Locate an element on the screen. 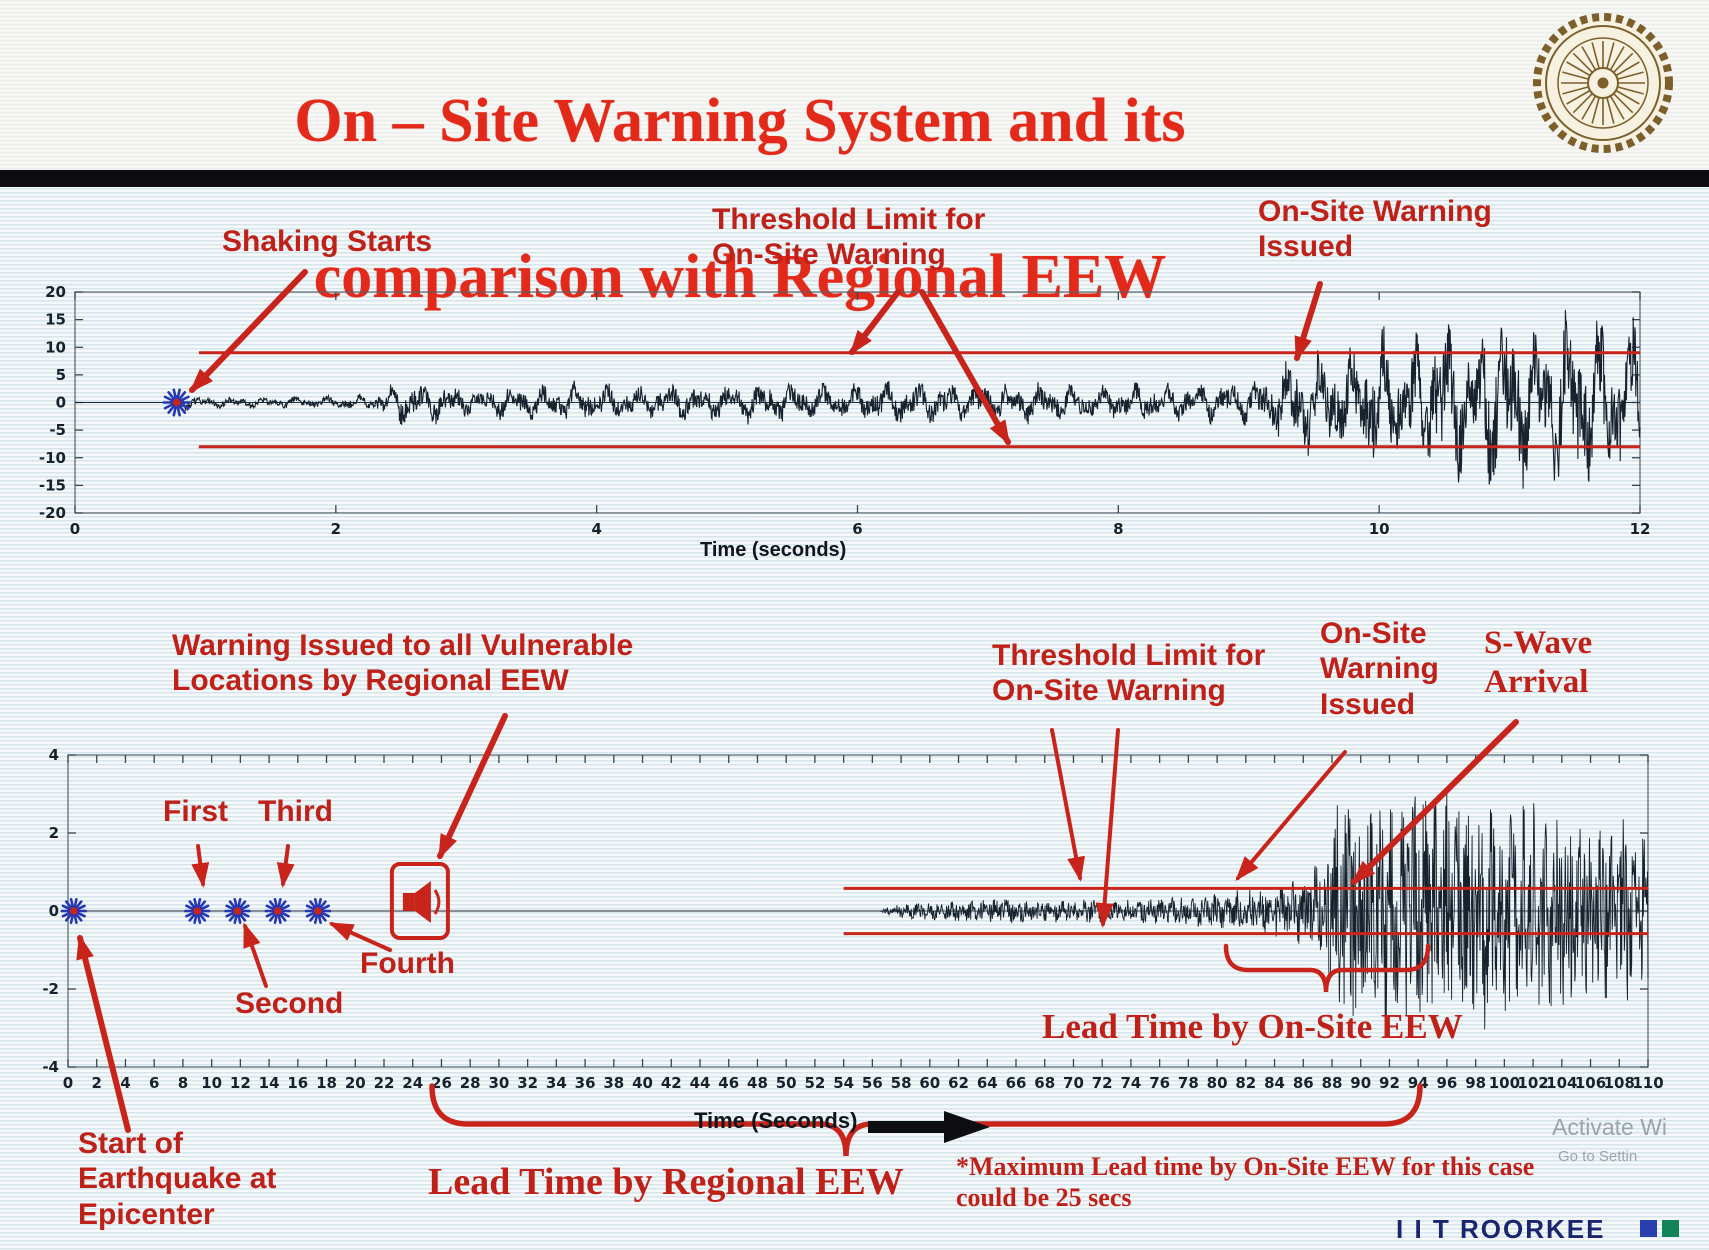  svg-text: 40 is located at coordinates (642, 1083).